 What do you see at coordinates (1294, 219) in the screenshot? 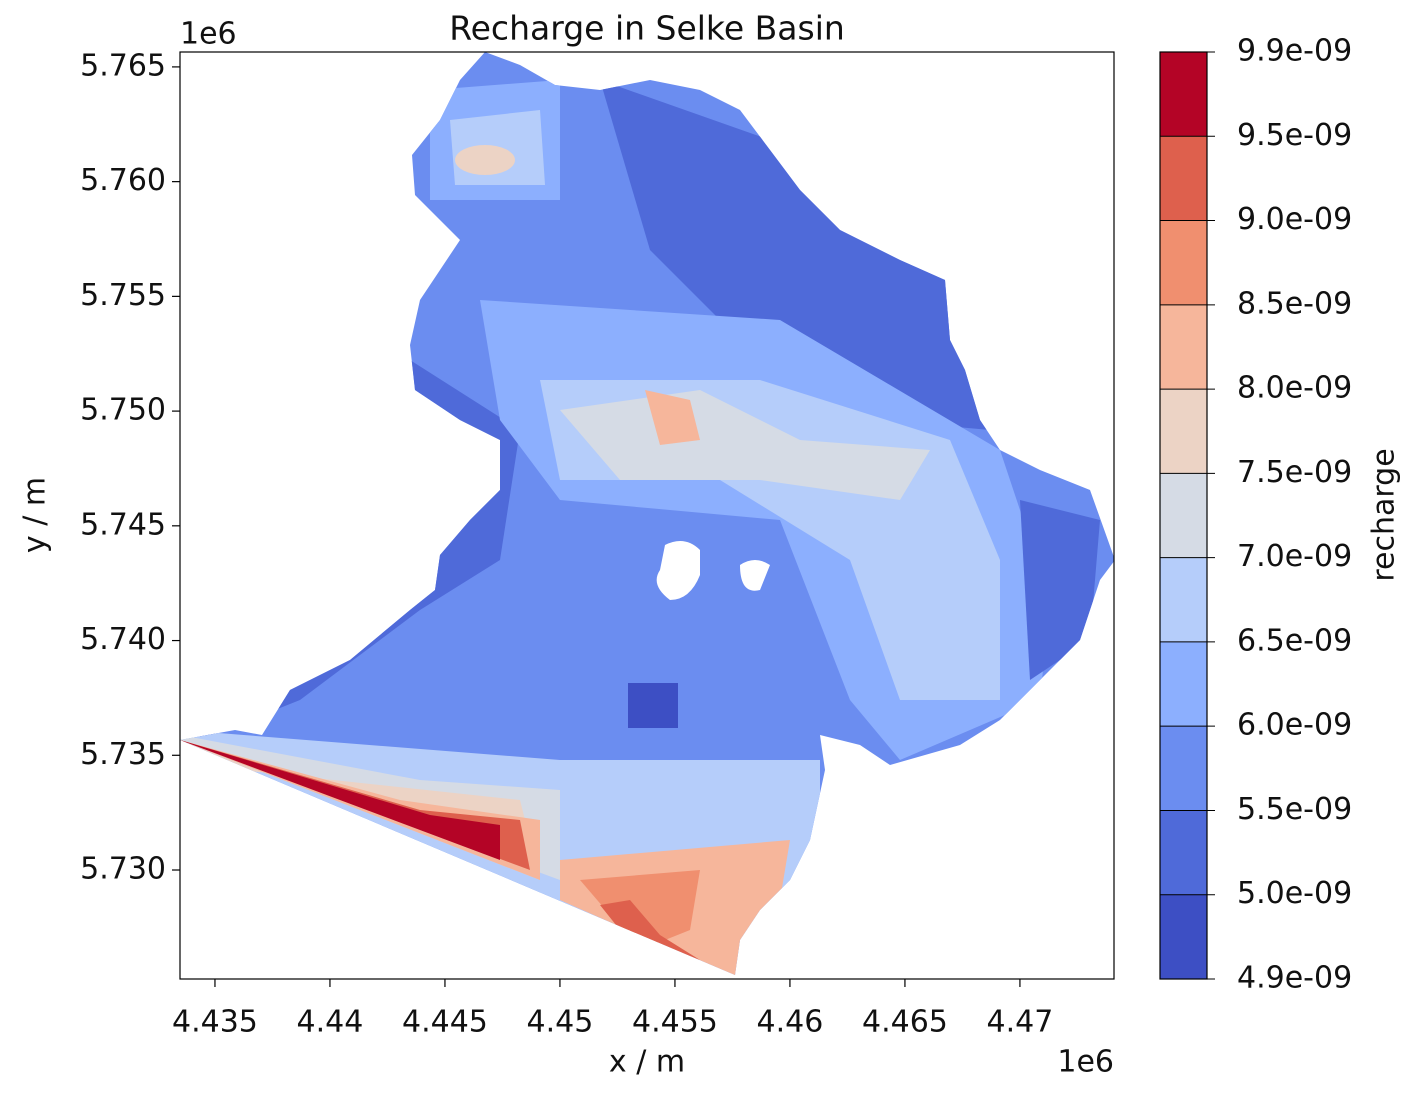
I see `colorbar-tick-label: 9.0e-09` at bounding box center [1294, 219].